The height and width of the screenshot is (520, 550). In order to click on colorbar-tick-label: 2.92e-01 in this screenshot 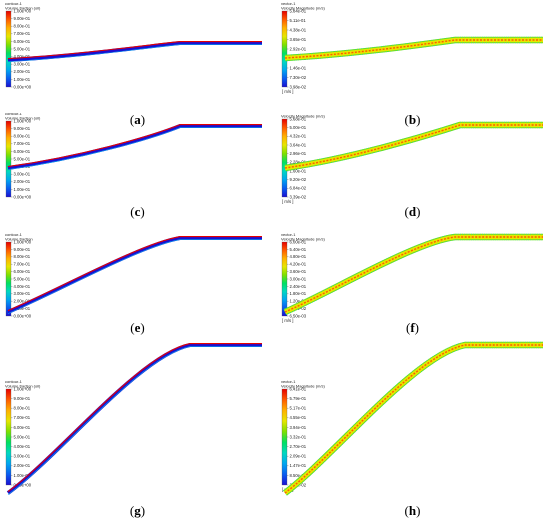, I will do `click(298, 48)`.